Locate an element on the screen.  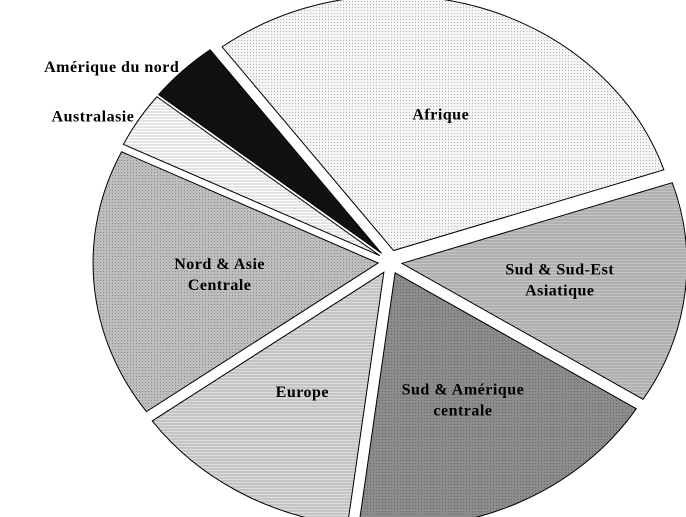
slice-label: Australasie is located at coordinates (93, 117).